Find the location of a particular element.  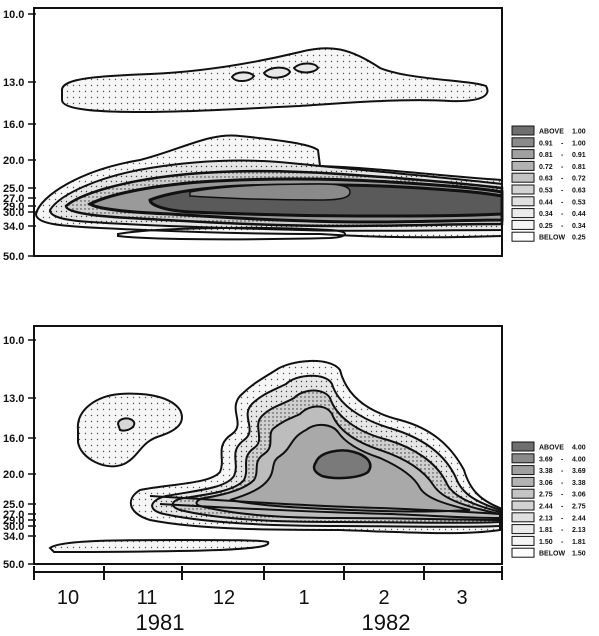

x-month-label: 2 is located at coordinates (383, 598).